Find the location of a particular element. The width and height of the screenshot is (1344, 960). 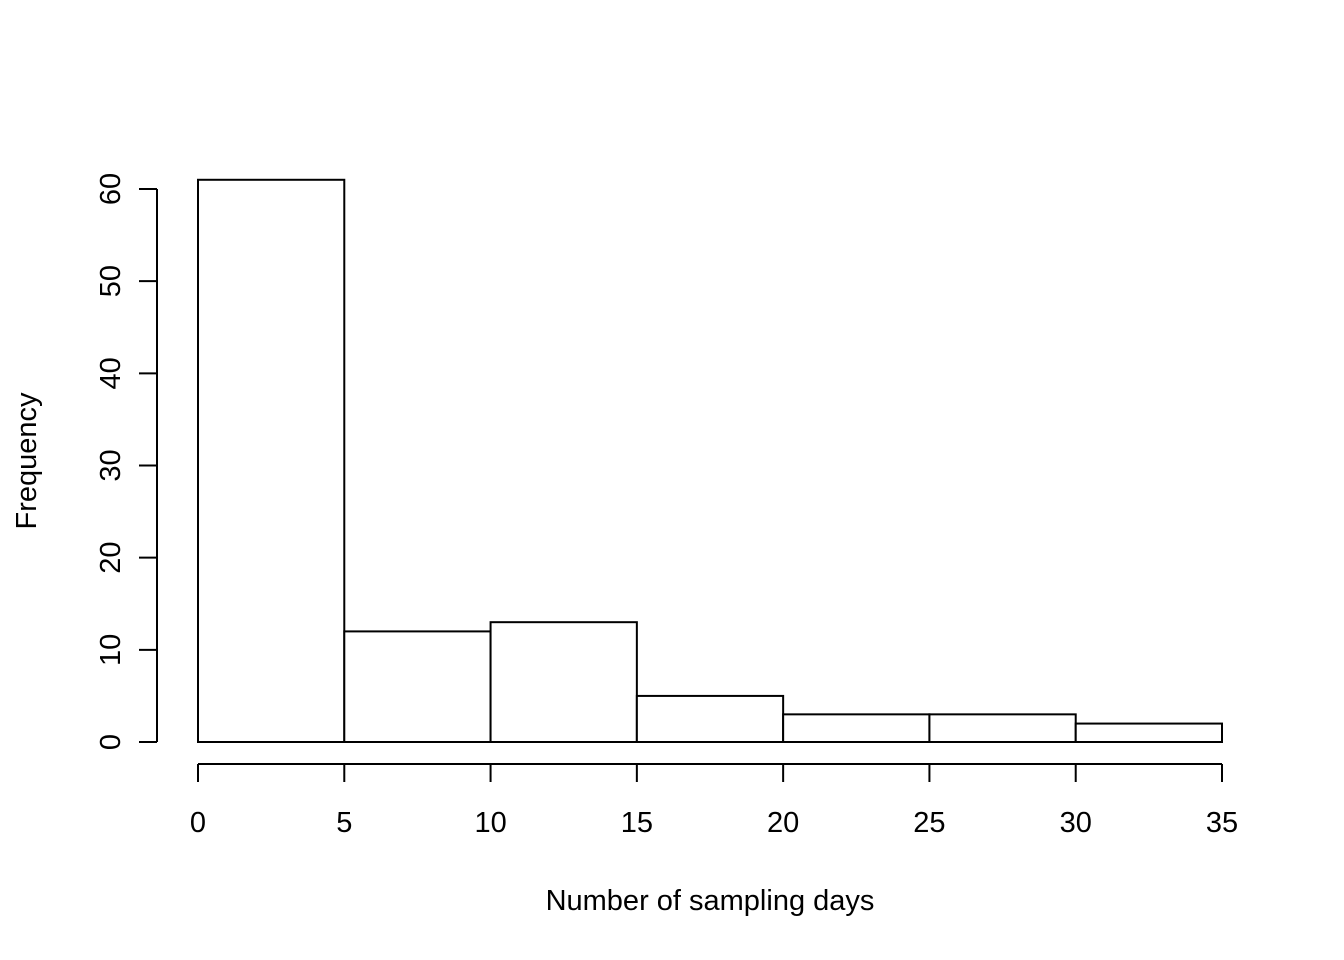

x-tick-label-7: 35 is located at coordinates (1222, 823).